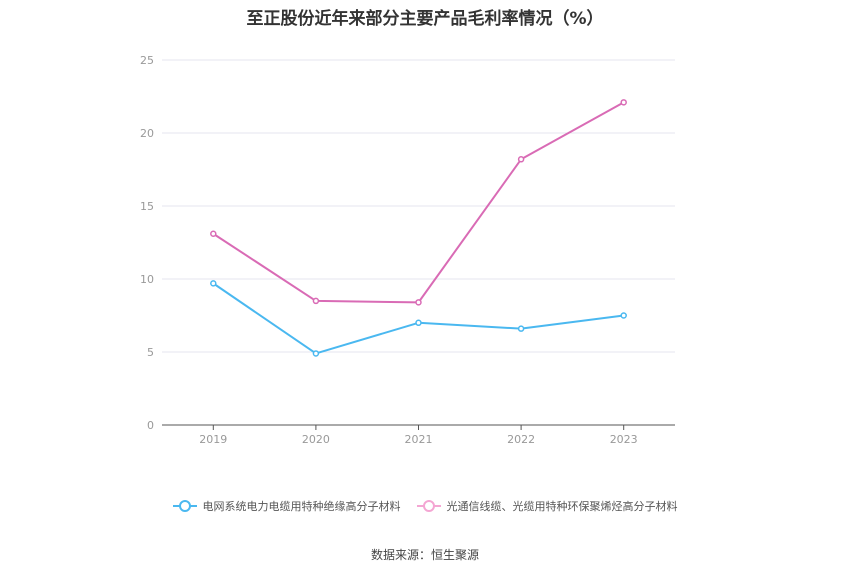 The width and height of the screenshot is (850, 575). What do you see at coordinates (147, 279) in the screenshot?
I see `y-tick-label: 10` at bounding box center [147, 279].